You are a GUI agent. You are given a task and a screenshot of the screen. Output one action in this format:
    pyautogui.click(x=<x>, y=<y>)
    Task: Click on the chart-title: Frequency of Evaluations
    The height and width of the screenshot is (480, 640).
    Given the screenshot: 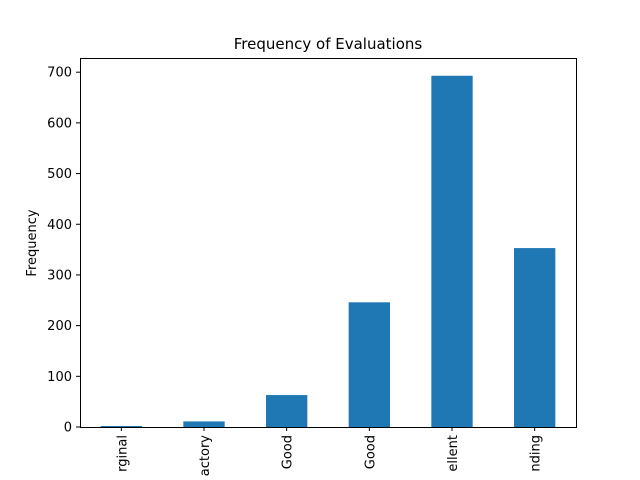 What is the action you would take?
    pyautogui.click(x=328, y=44)
    